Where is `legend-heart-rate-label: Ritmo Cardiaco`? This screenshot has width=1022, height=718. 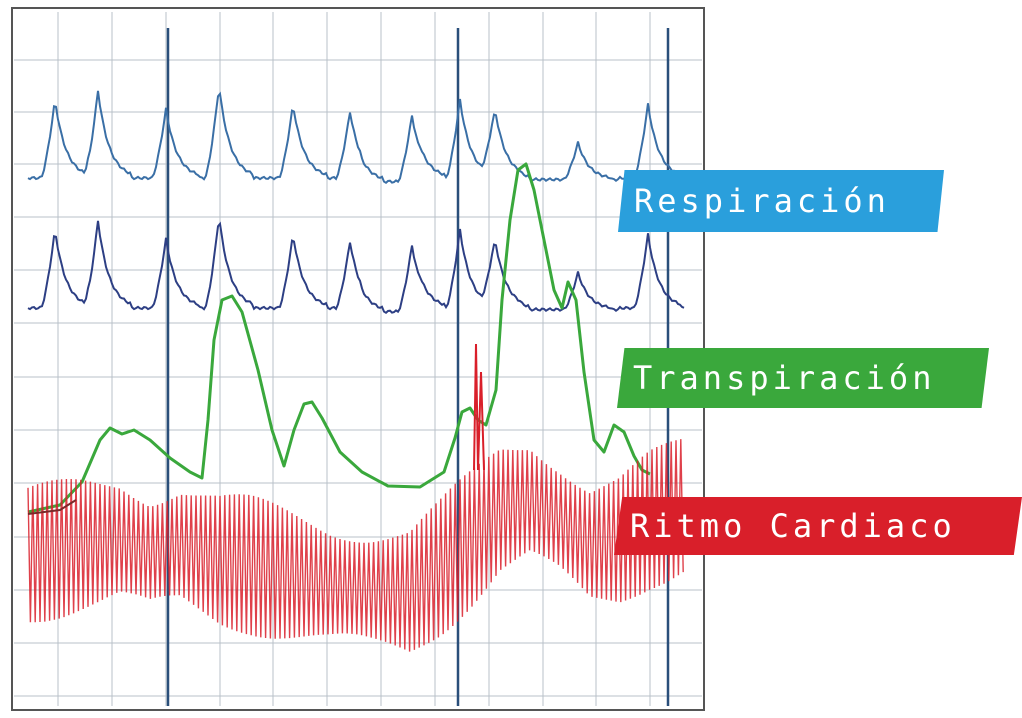 legend-heart-rate-label: Ritmo Cardiaco is located at coordinates (793, 526).